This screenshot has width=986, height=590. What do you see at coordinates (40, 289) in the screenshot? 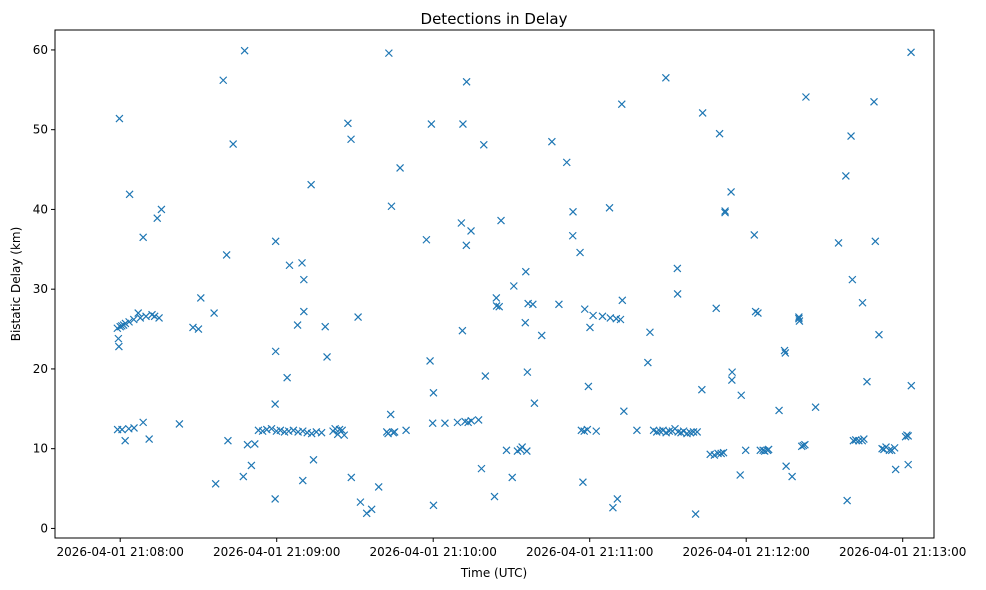
I see `y-tick-label: 30` at bounding box center [40, 289].